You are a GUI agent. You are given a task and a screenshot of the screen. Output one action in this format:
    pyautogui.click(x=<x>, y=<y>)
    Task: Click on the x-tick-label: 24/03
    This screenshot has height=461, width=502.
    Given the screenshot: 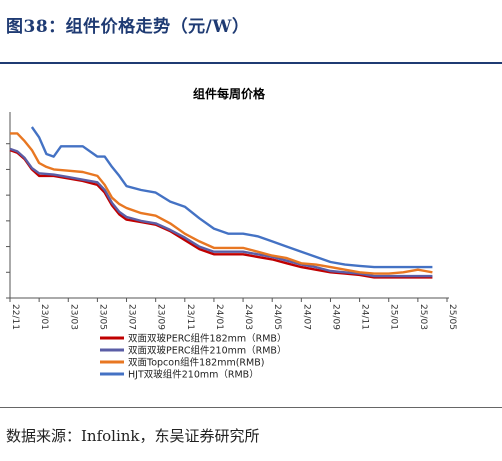 What is the action you would take?
    pyautogui.click(x=248, y=317)
    